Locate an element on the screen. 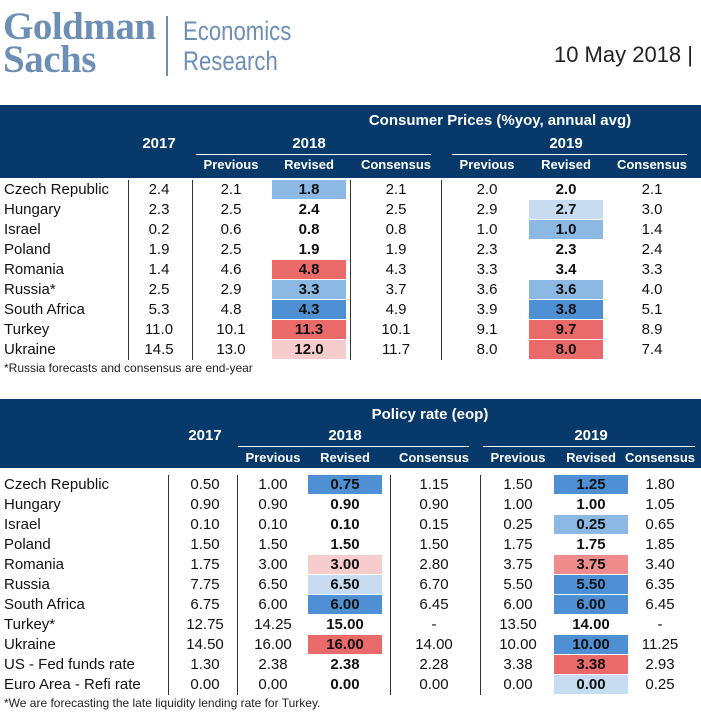 The width and height of the screenshot is (701, 718). year-label-2019: 2019 is located at coordinates (591, 435).